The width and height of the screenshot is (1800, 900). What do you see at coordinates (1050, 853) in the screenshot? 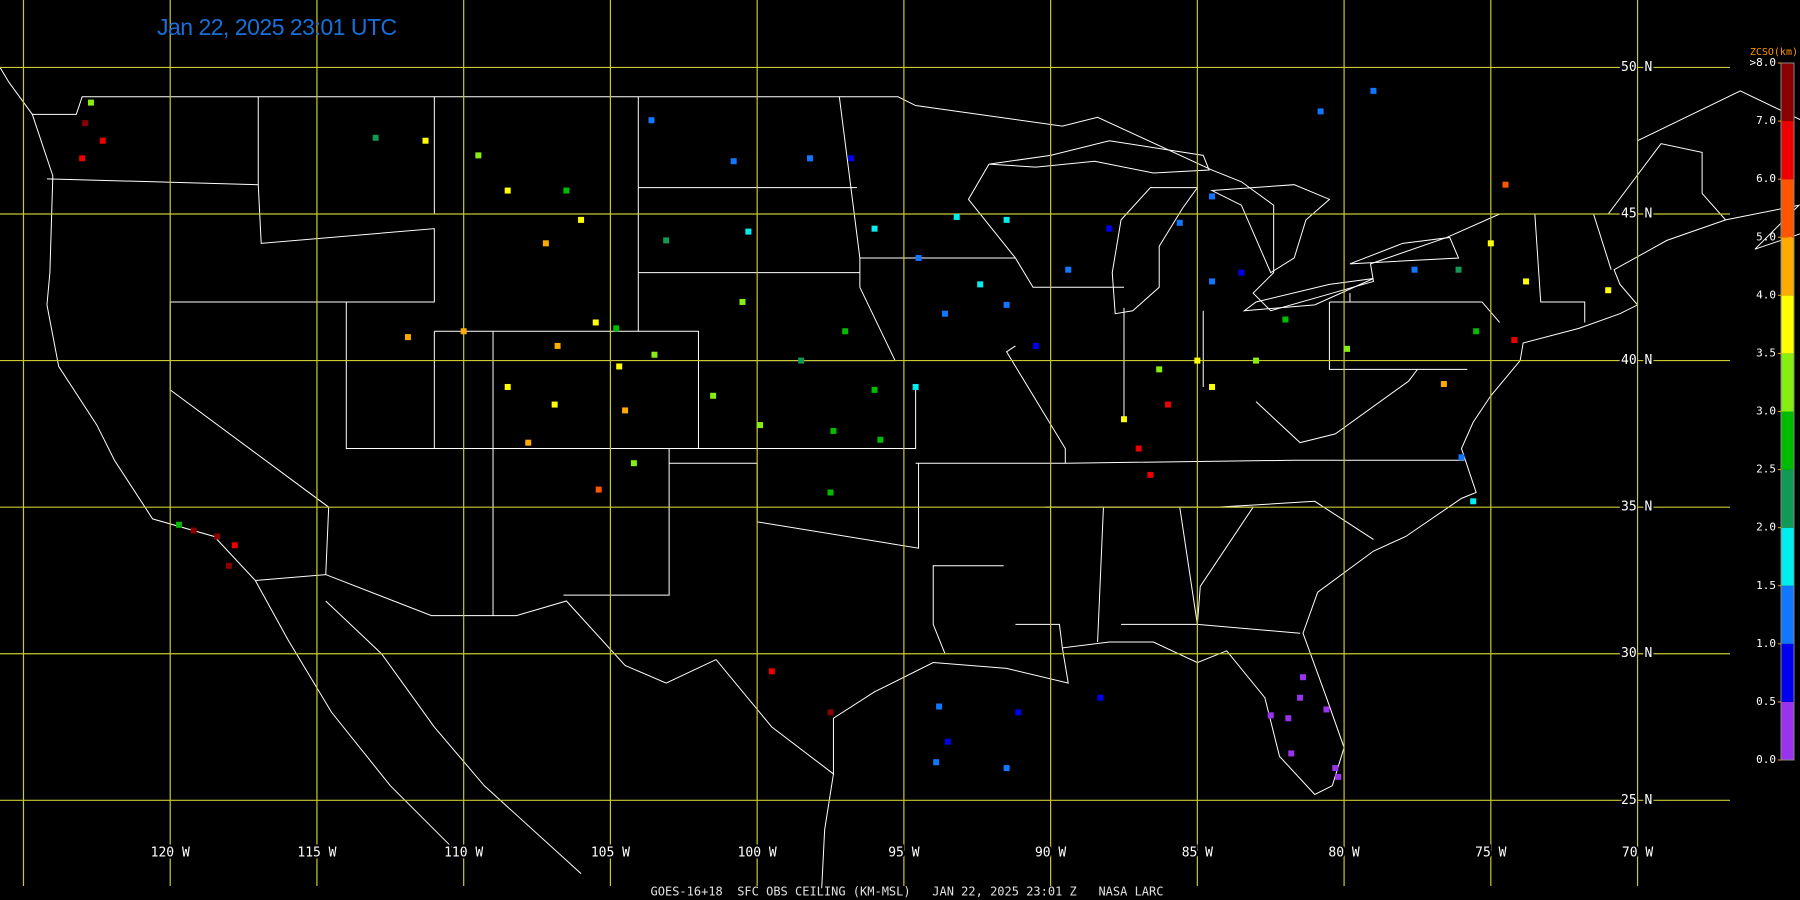
I see `lon-label: 90 W` at bounding box center [1050, 853].